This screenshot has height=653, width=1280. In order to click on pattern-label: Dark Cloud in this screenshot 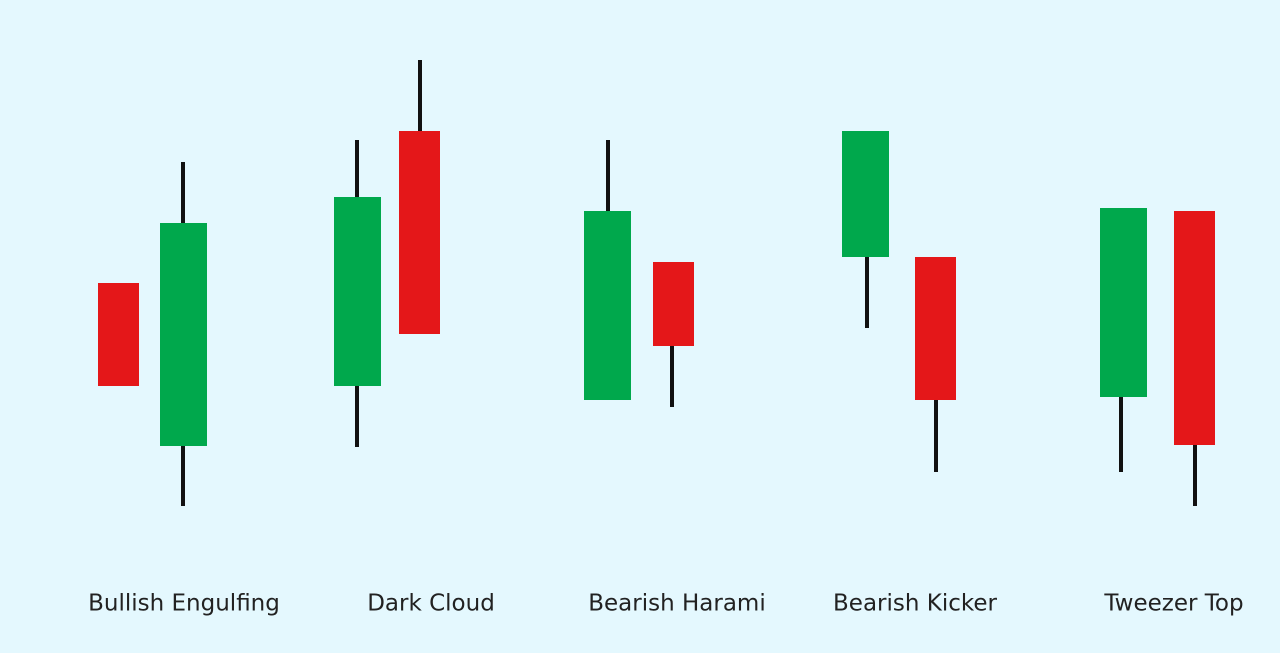, I will do `click(431, 604)`.